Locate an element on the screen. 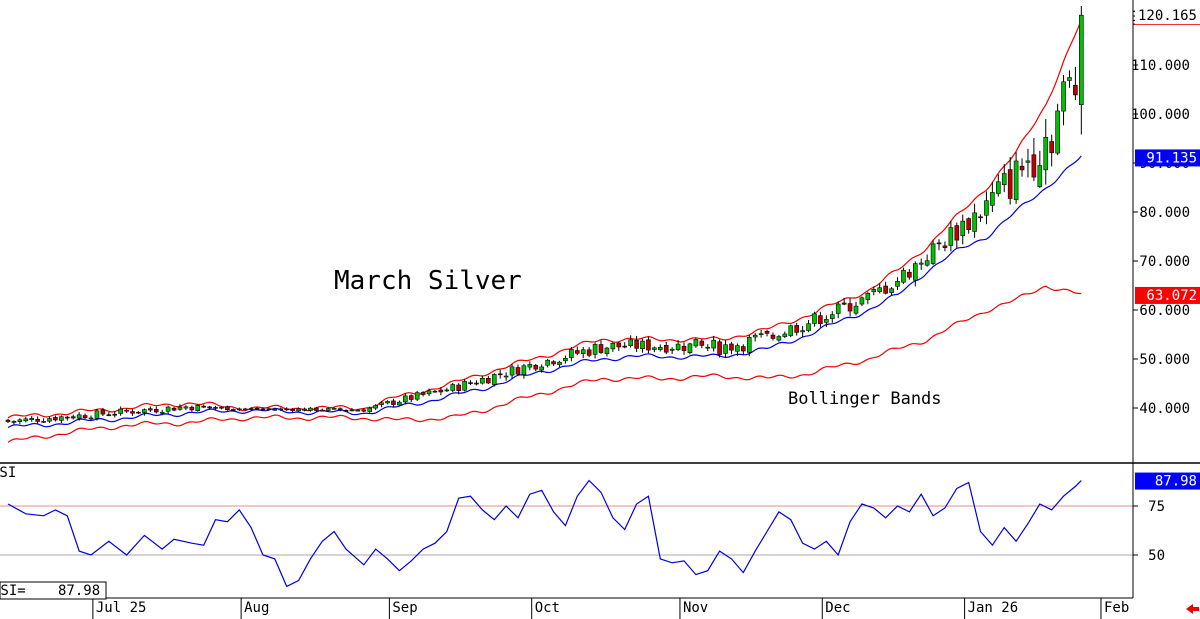  price-tick-label: 80.000 is located at coordinates (1164, 213).